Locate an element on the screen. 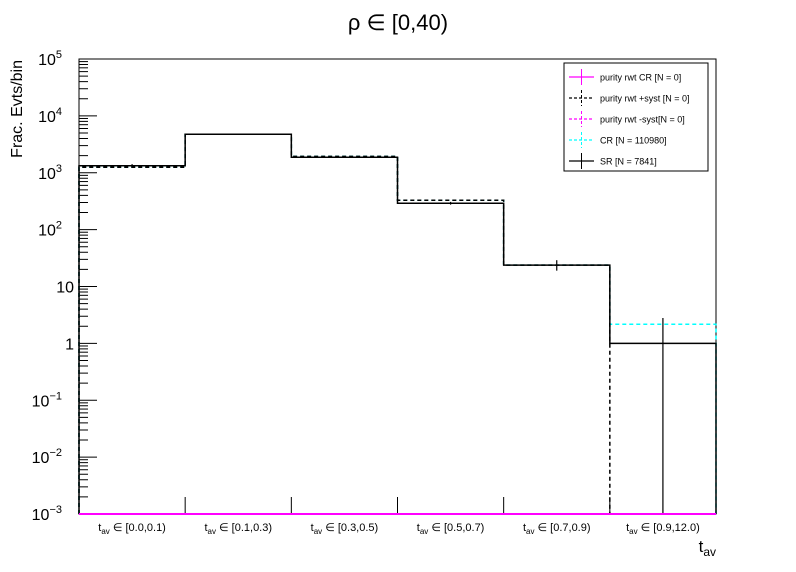  y-axis-label: Frac. Evts/bin is located at coordinates (17, 109).